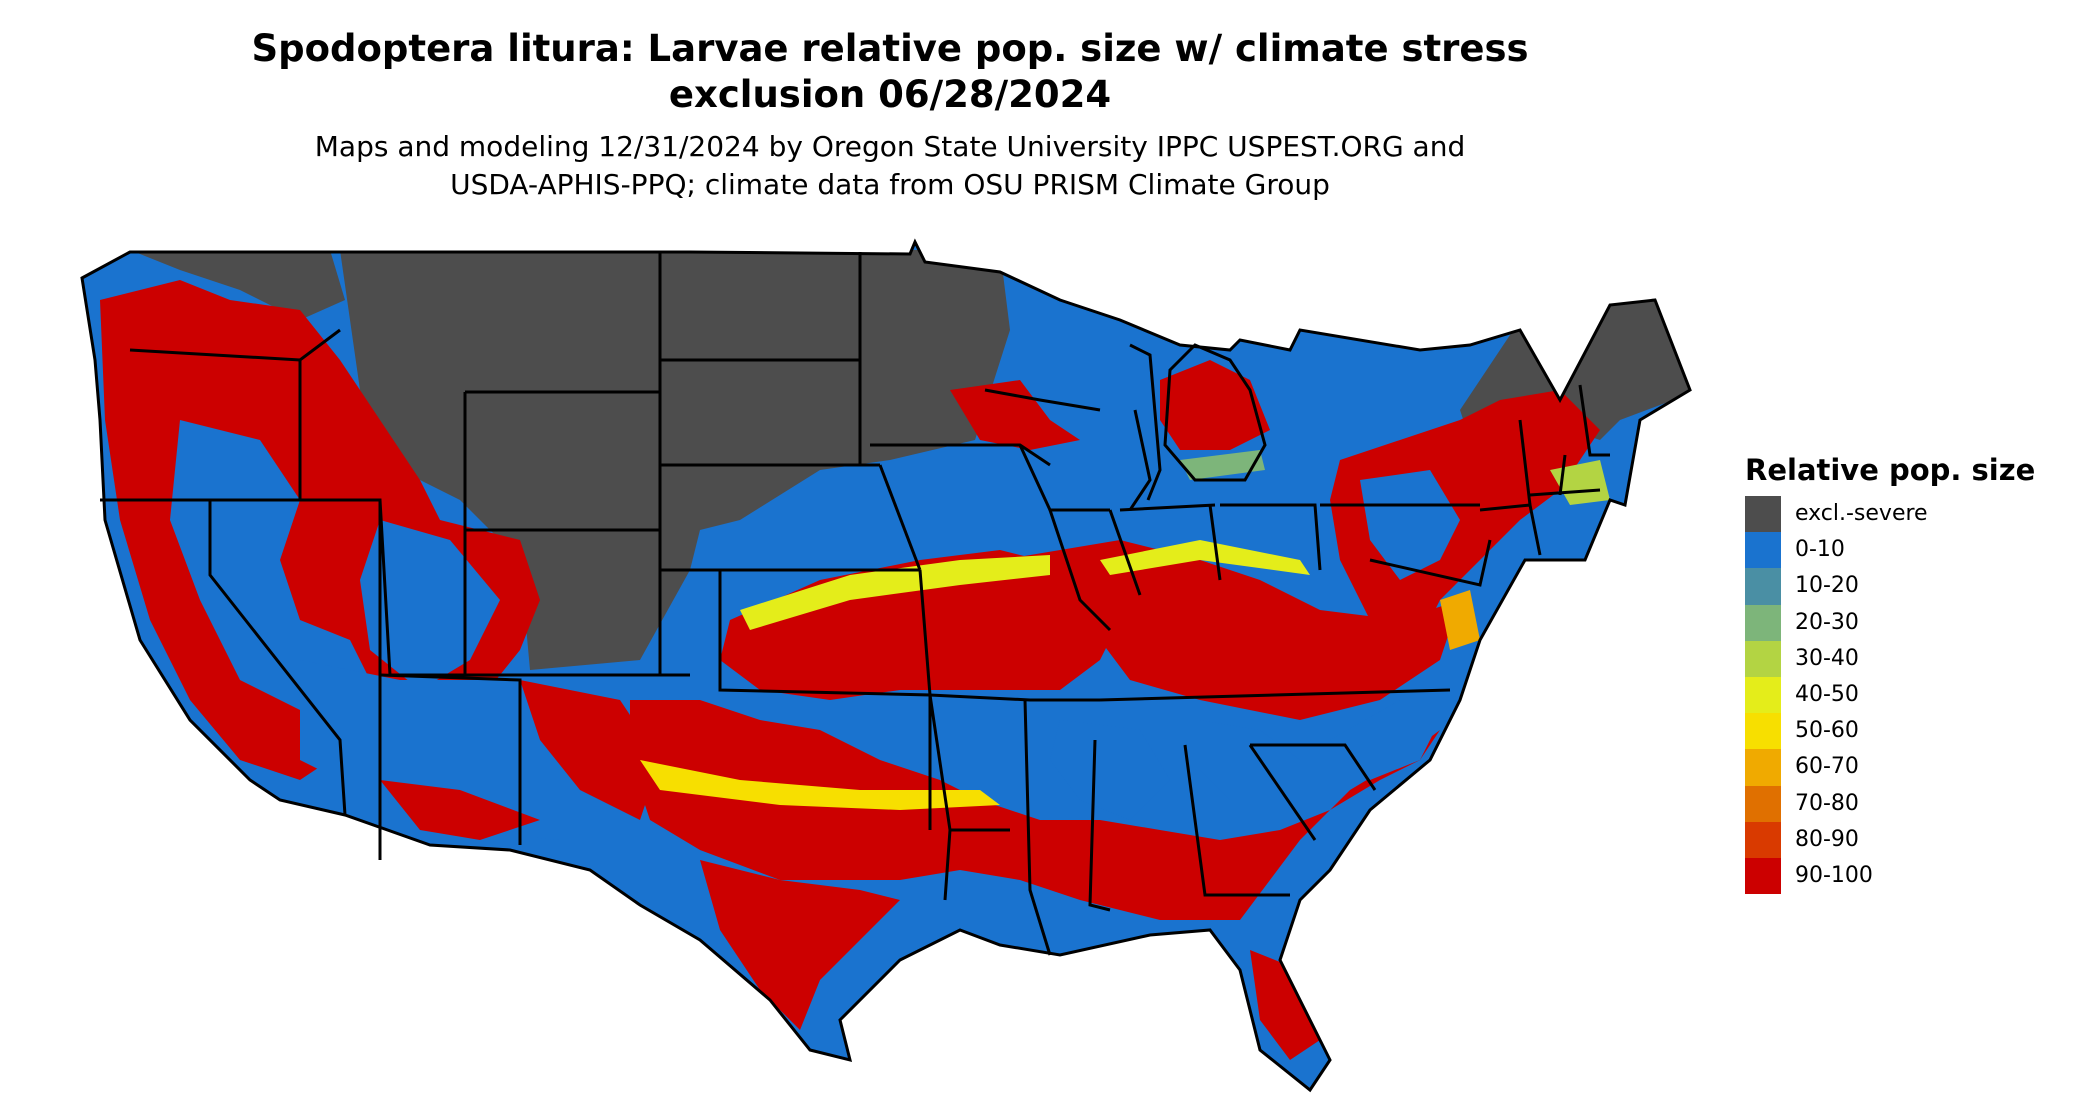 The height and width of the screenshot is (1116, 2100). I want to click on legend-item: 60-70, so click(1890, 767).